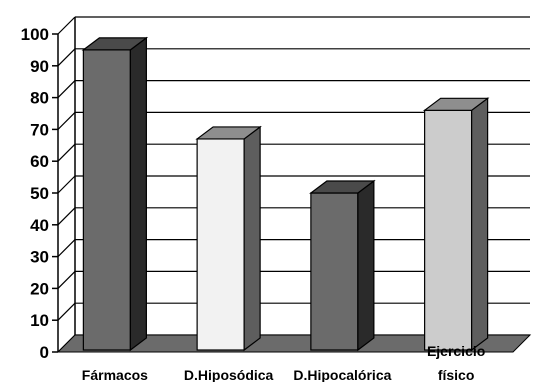 The image size is (549, 387). What do you see at coordinates (229, 374) in the screenshot?
I see `x-category-label: D.Hiposódica` at bounding box center [229, 374].